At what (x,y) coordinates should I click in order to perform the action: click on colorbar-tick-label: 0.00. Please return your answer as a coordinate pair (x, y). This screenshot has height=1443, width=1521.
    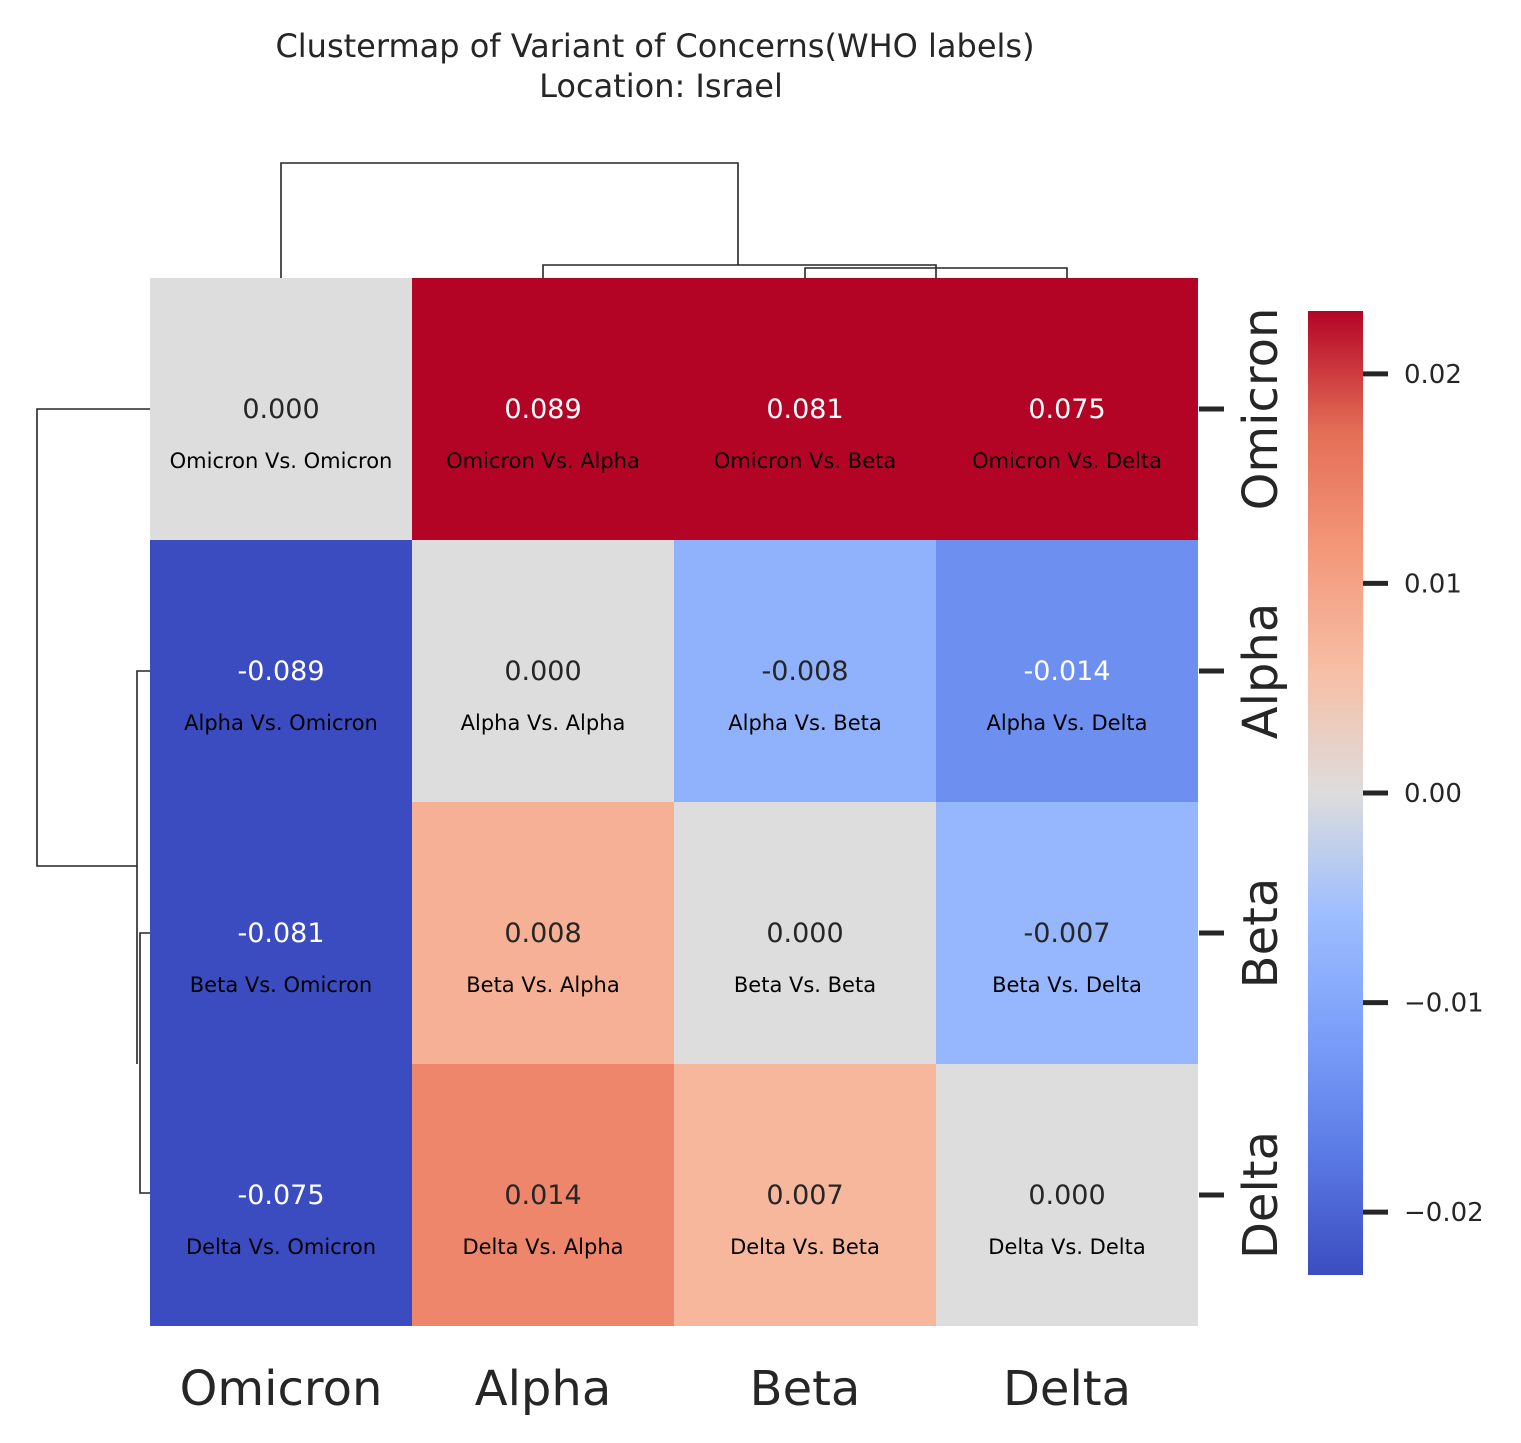
    Looking at the image, I should click on (1433, 794).